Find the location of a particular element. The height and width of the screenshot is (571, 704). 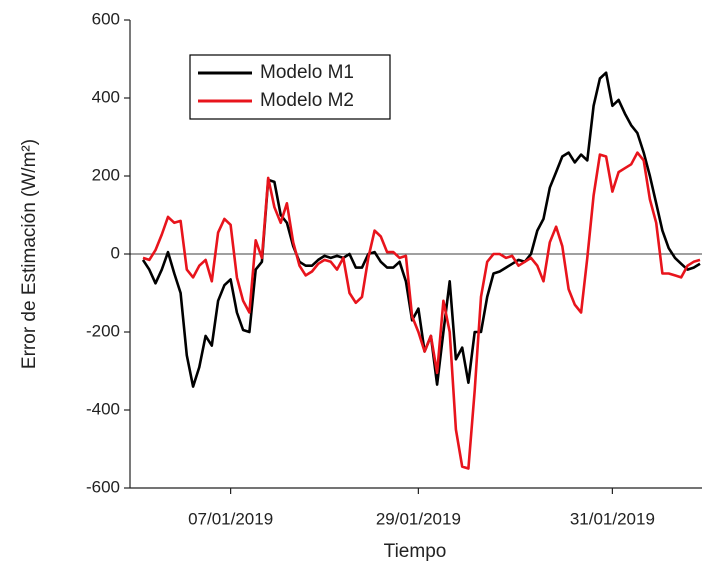

legend-box is located at coordinates (290, 87).